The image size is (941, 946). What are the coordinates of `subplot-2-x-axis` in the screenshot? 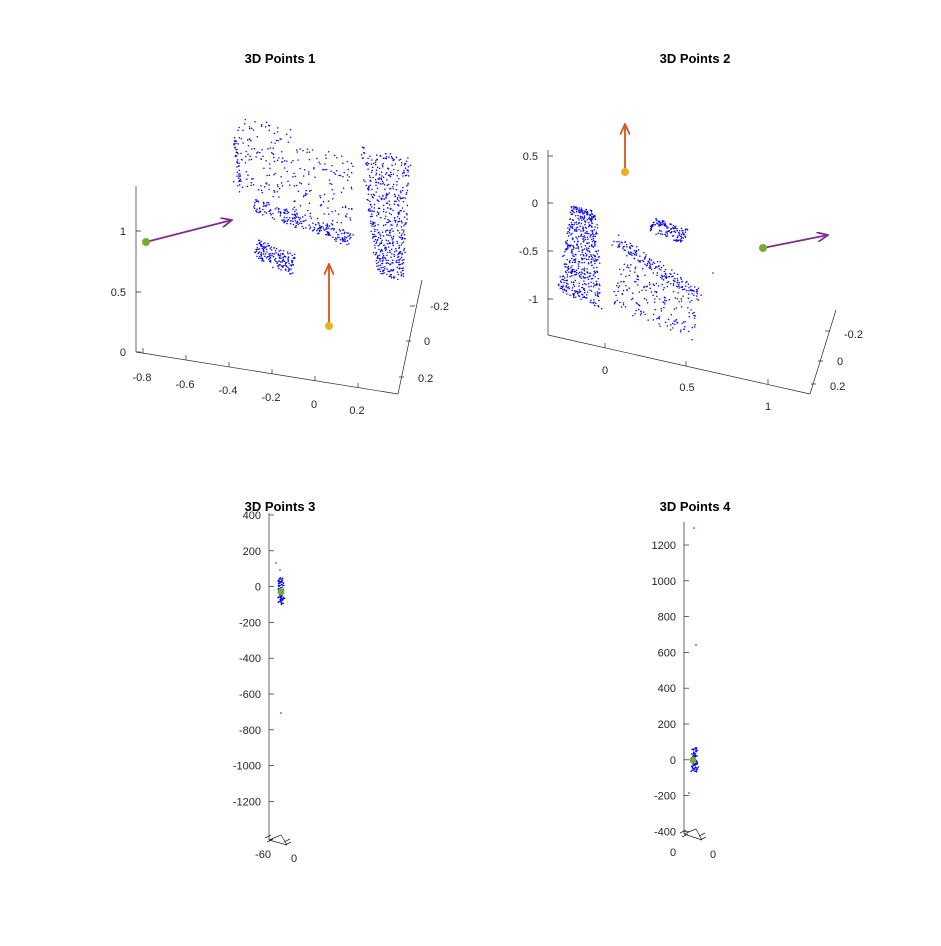 It's located at (679, 364).